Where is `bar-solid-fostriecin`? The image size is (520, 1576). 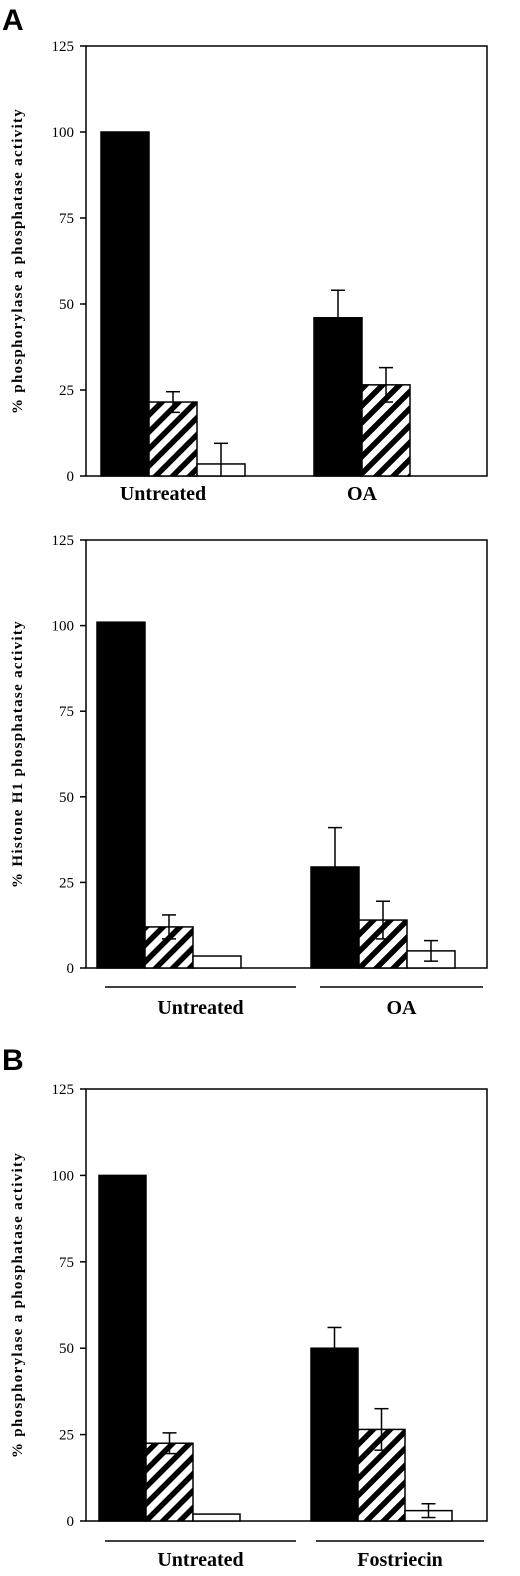 bar-solid-fostriecin is located at coordinates (334, 1434).